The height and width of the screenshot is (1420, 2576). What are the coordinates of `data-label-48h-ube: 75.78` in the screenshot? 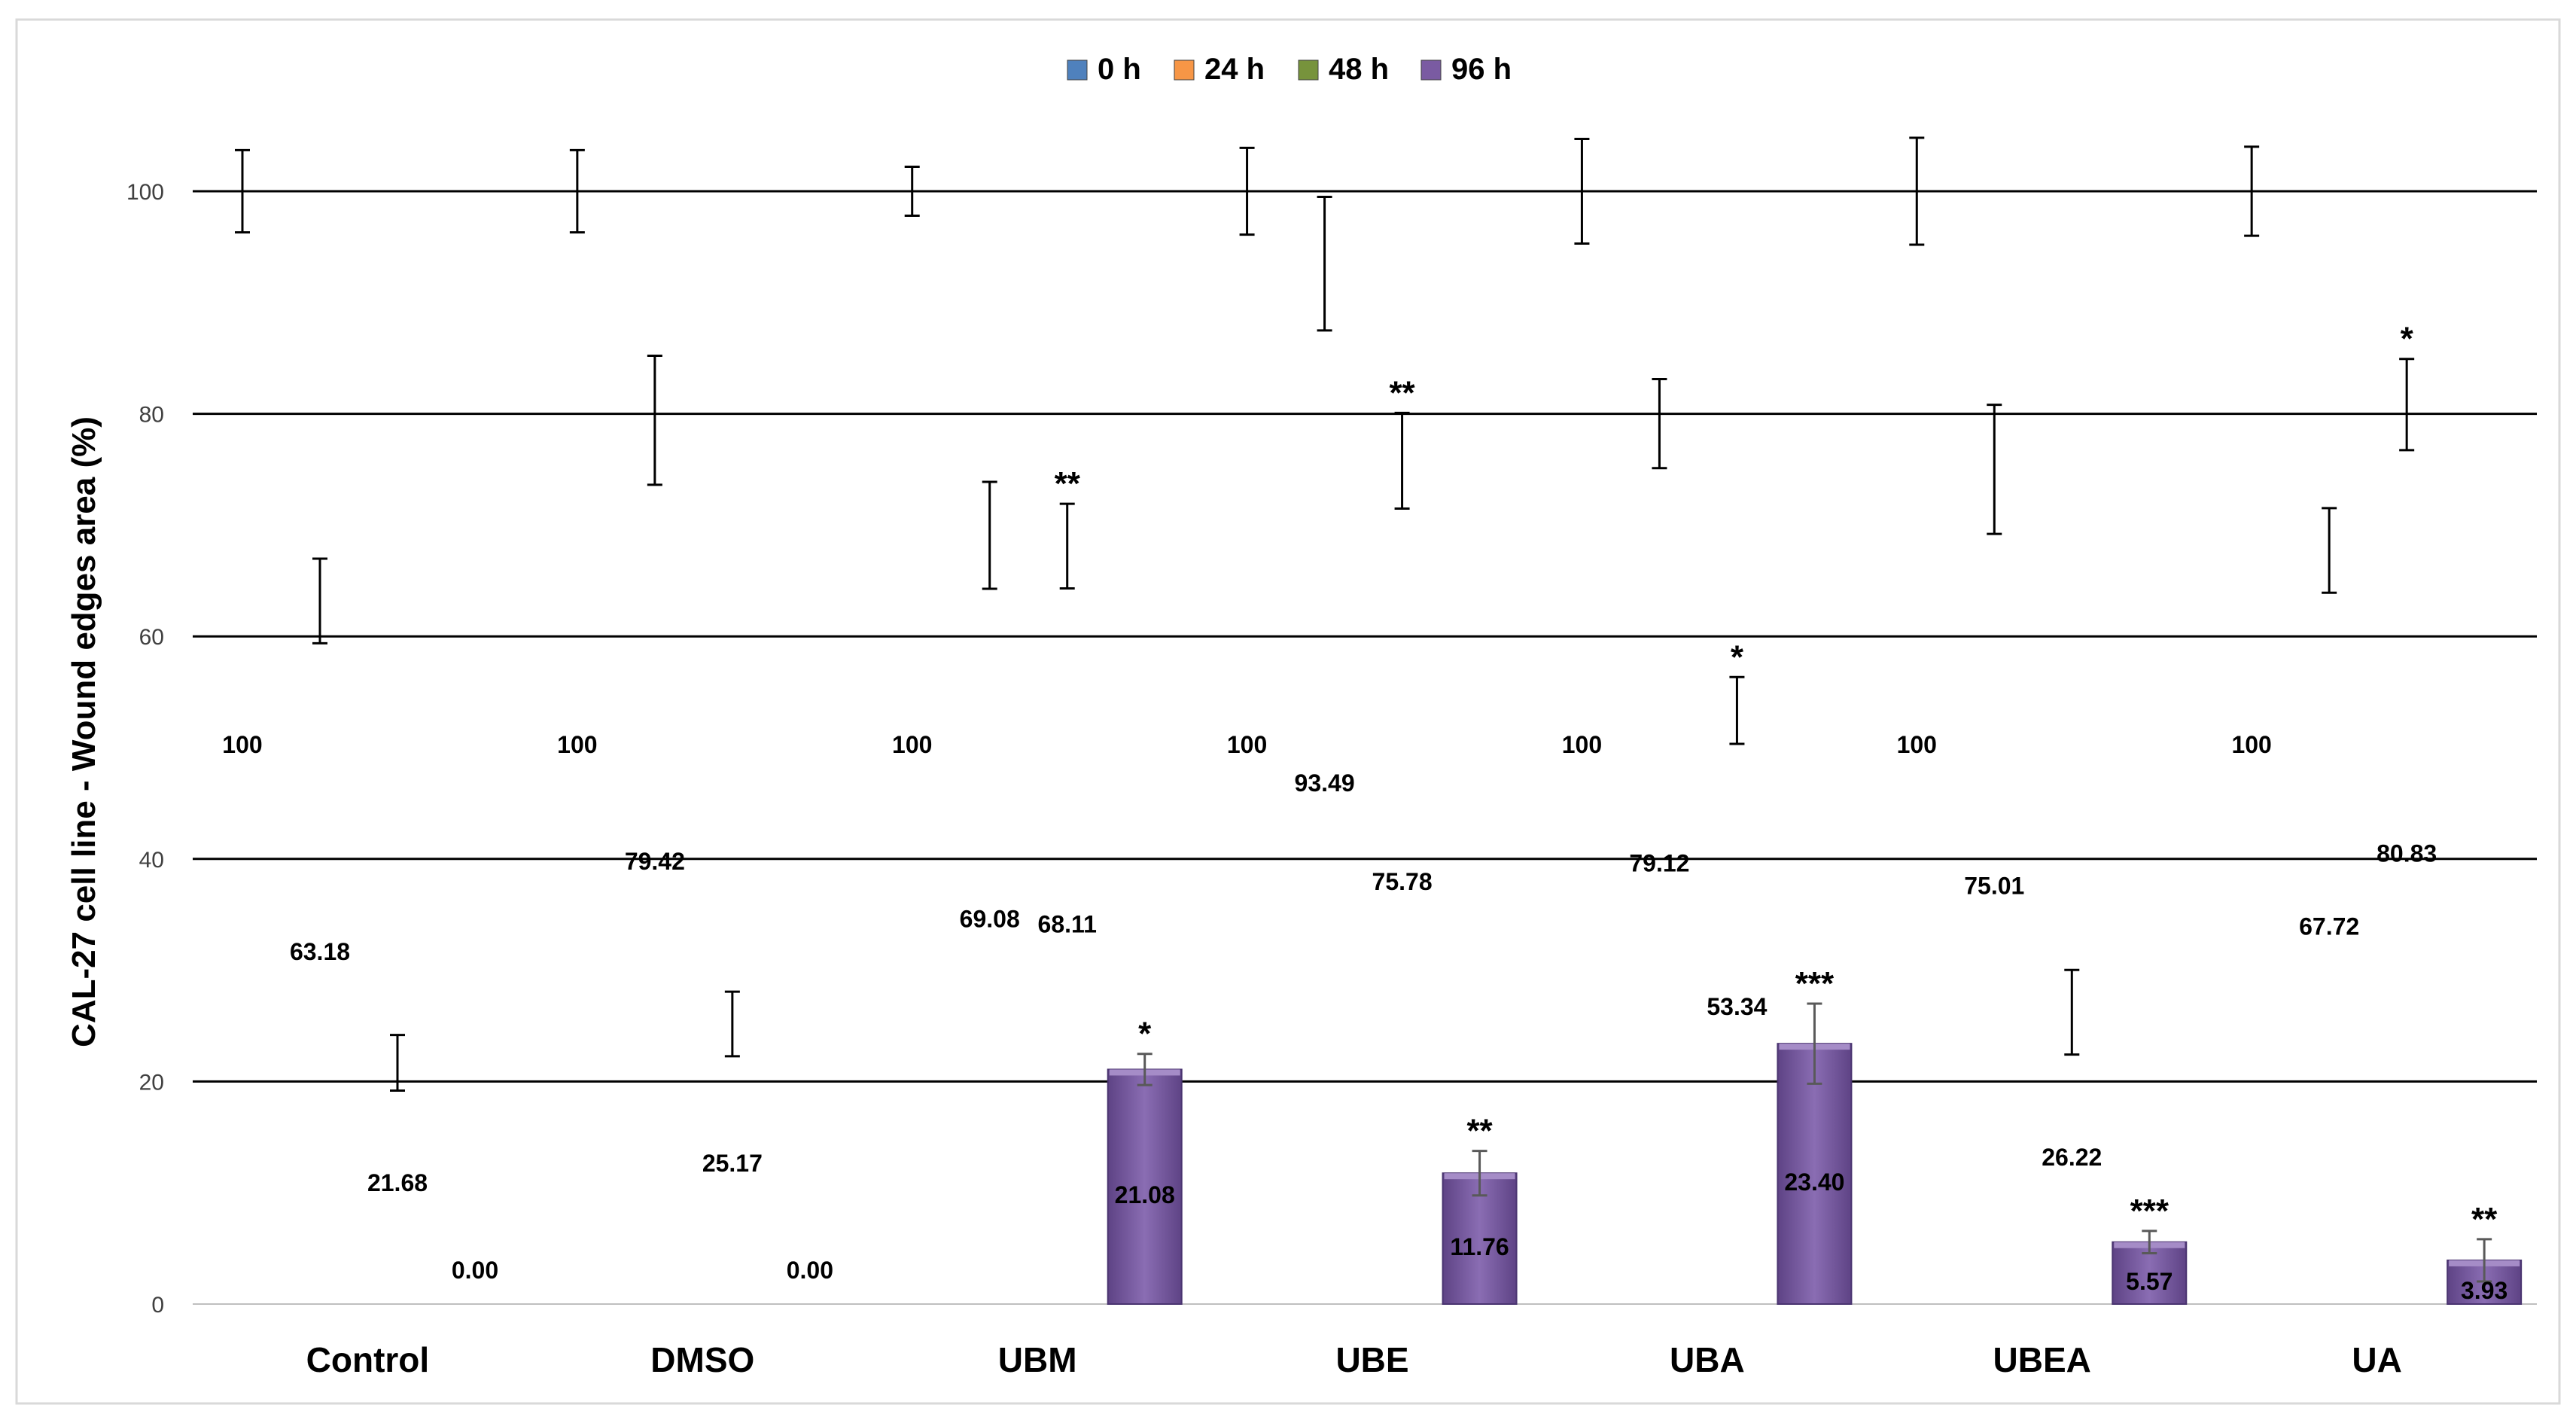 It's located at (1403, 881).